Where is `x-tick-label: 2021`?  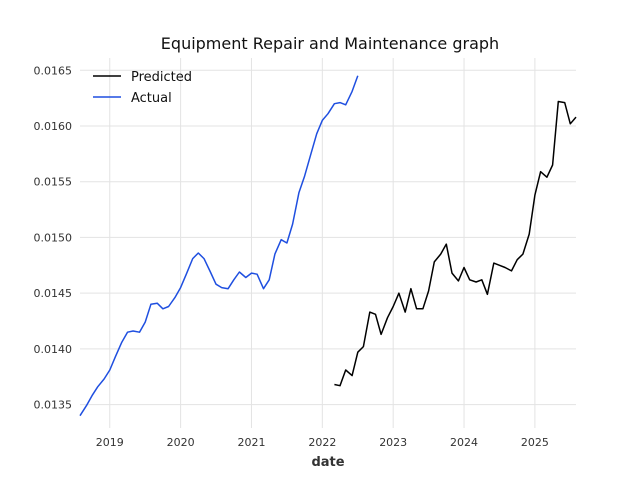
x-tick-label: 2021 is located at coordinates (251, 442).